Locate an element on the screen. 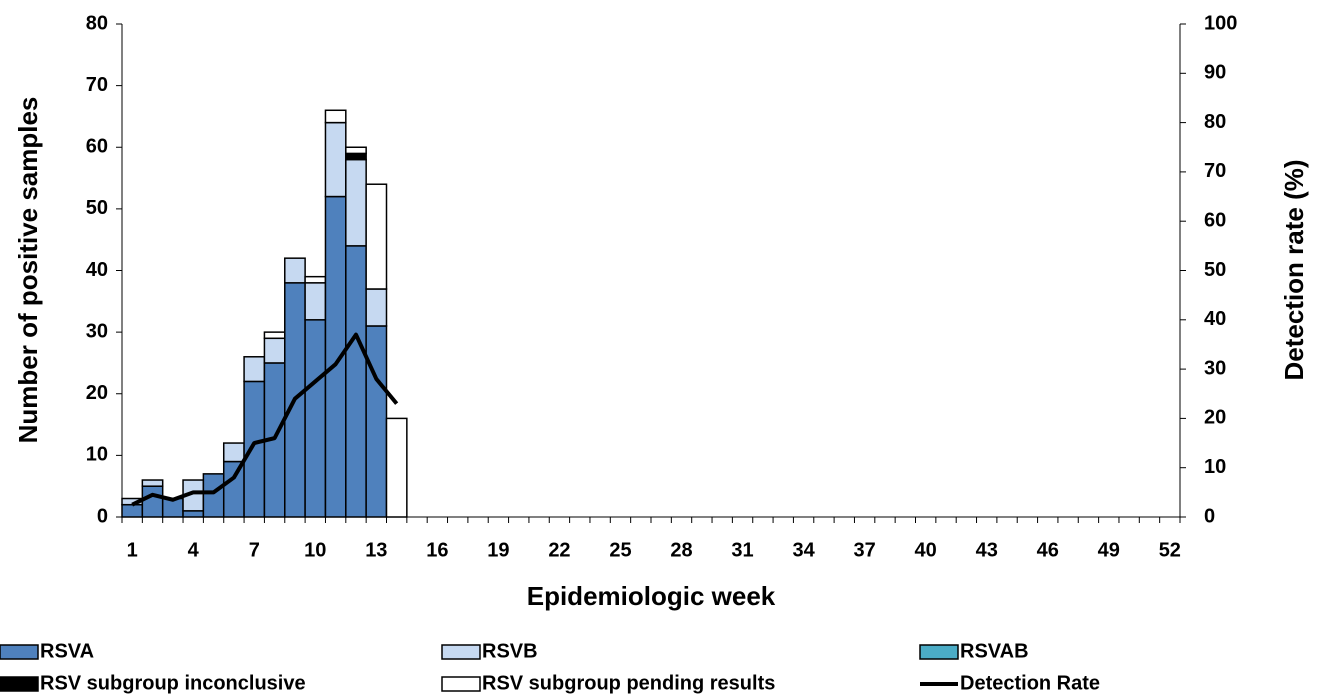 The image size is (1325, 699). y2-tick-label: 90 is located at coordinates (1215, 73).